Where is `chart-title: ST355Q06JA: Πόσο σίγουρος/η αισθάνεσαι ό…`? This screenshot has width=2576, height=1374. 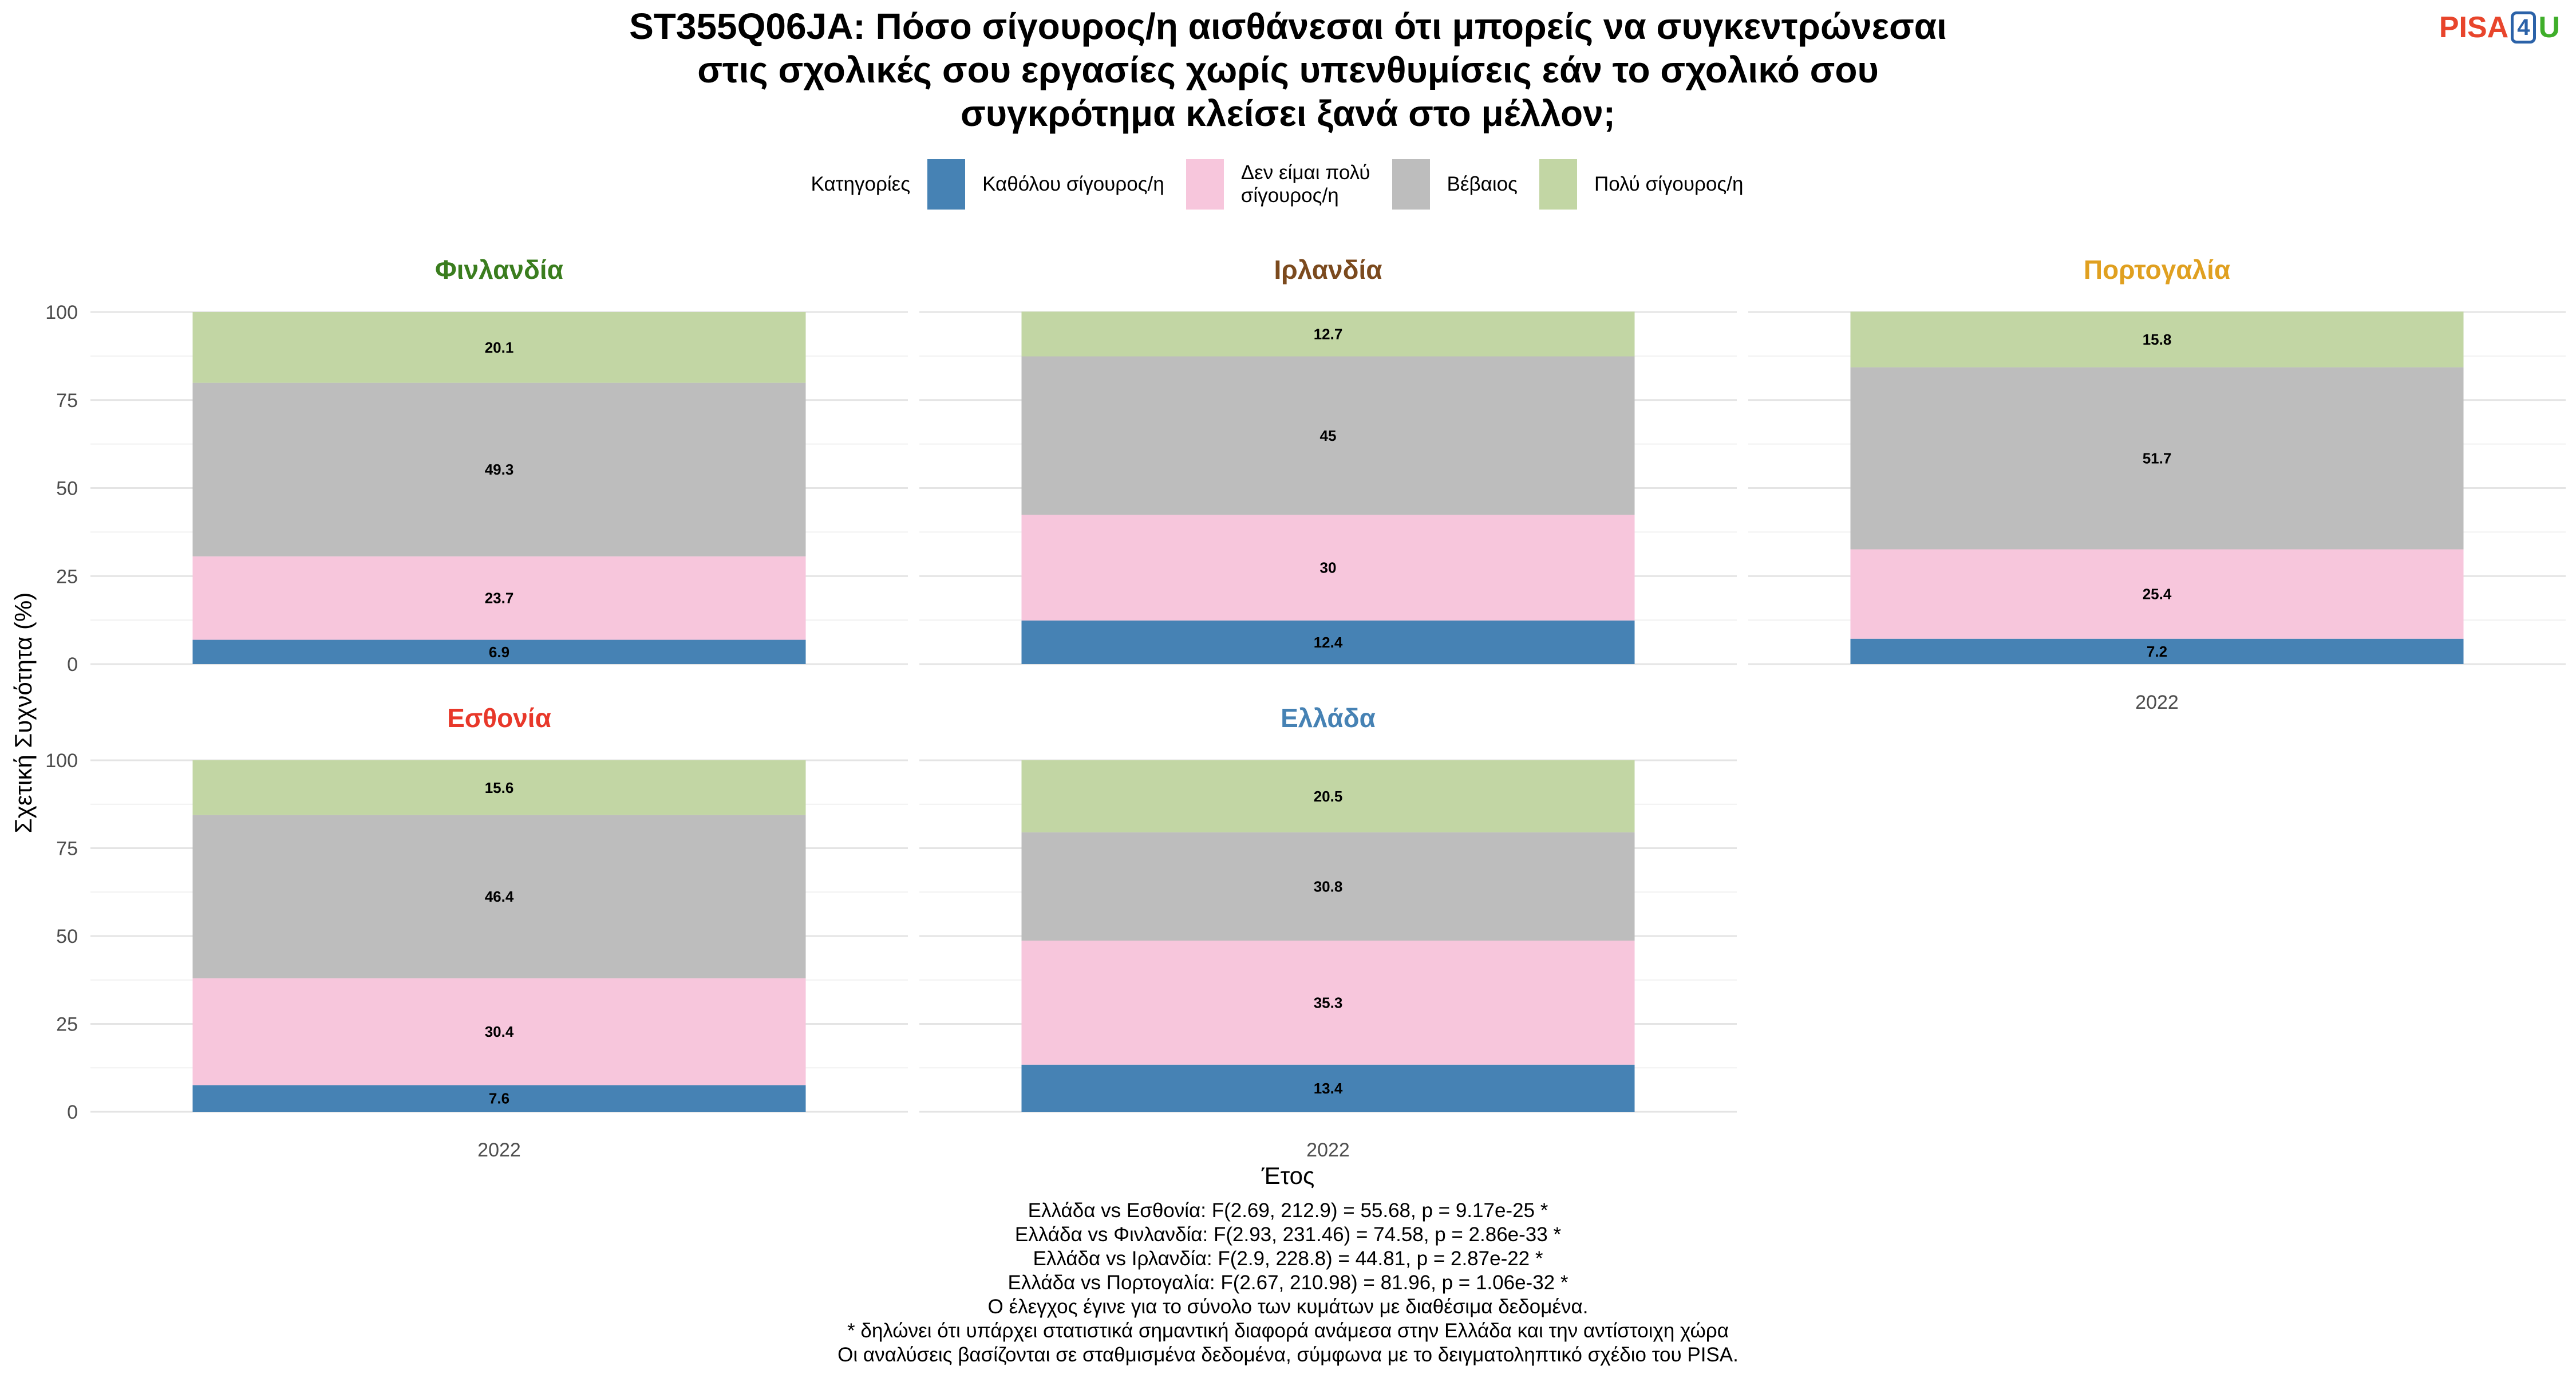
chart-title: ST355Q06JA: Πόσο σίγουρος/η αισθάνεσαι ό… is located at coordinates (1288, 70).